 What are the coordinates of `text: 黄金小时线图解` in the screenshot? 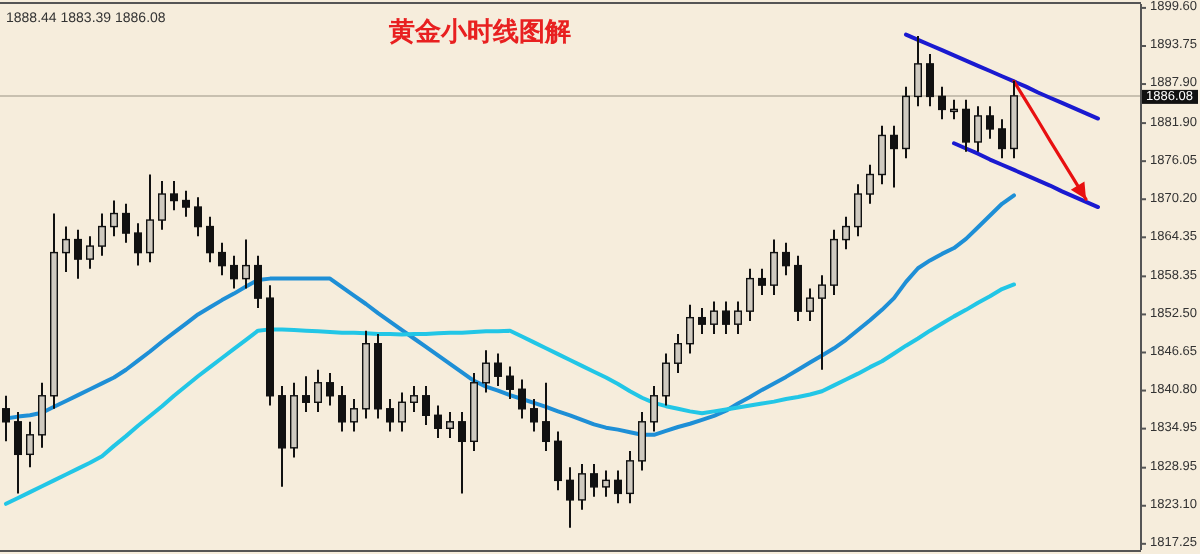 It's located at (479, 31).